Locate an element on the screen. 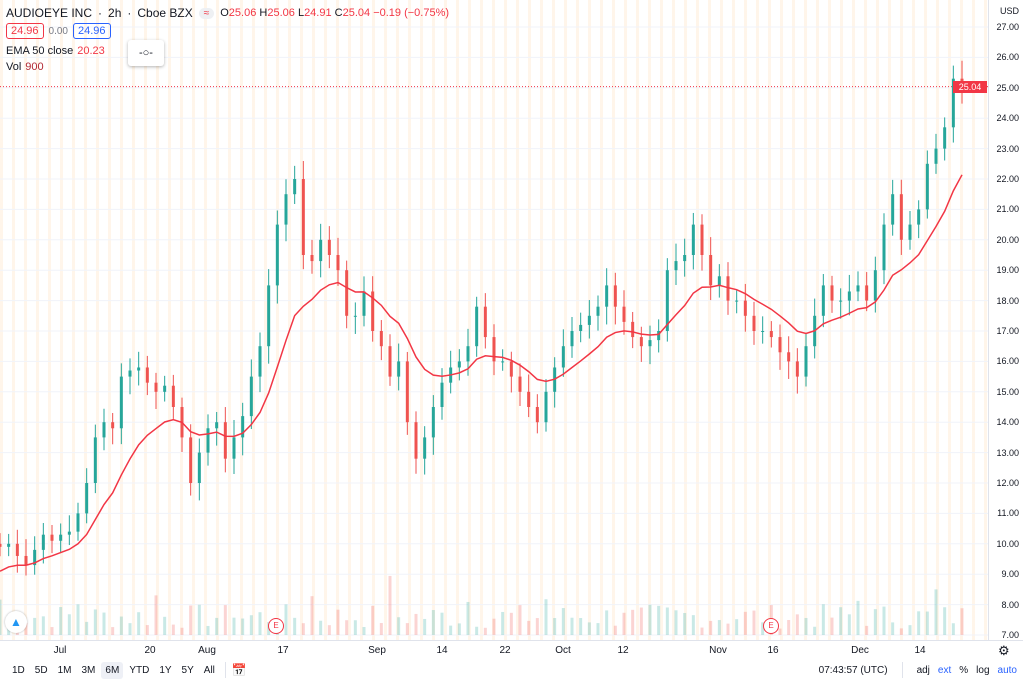 The height and width of the screenshot is (682, 1023). sell-button: 24.96 is located at coordinates (25, 31).